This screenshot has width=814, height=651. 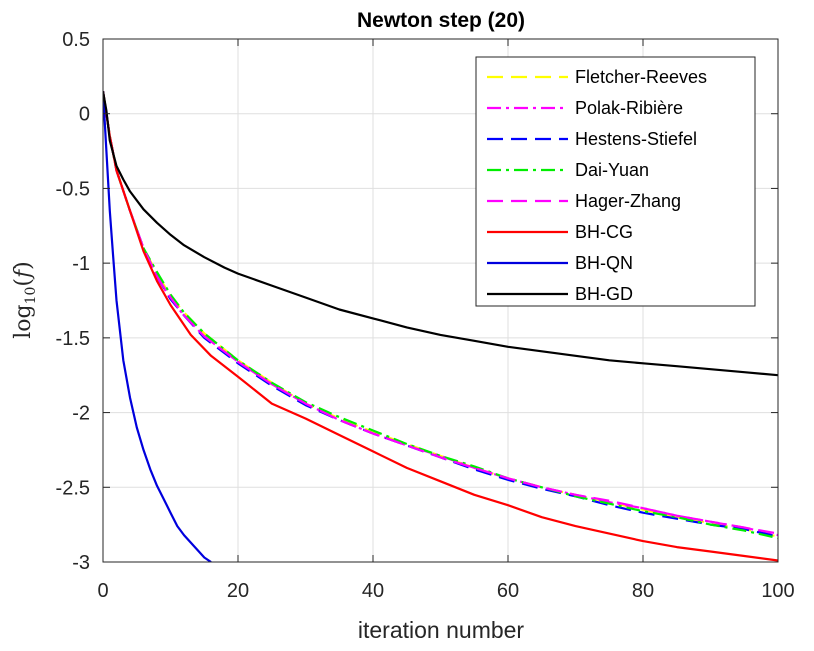 I want to click on y-axis-label: log10(f), so click(x=25, y=300).